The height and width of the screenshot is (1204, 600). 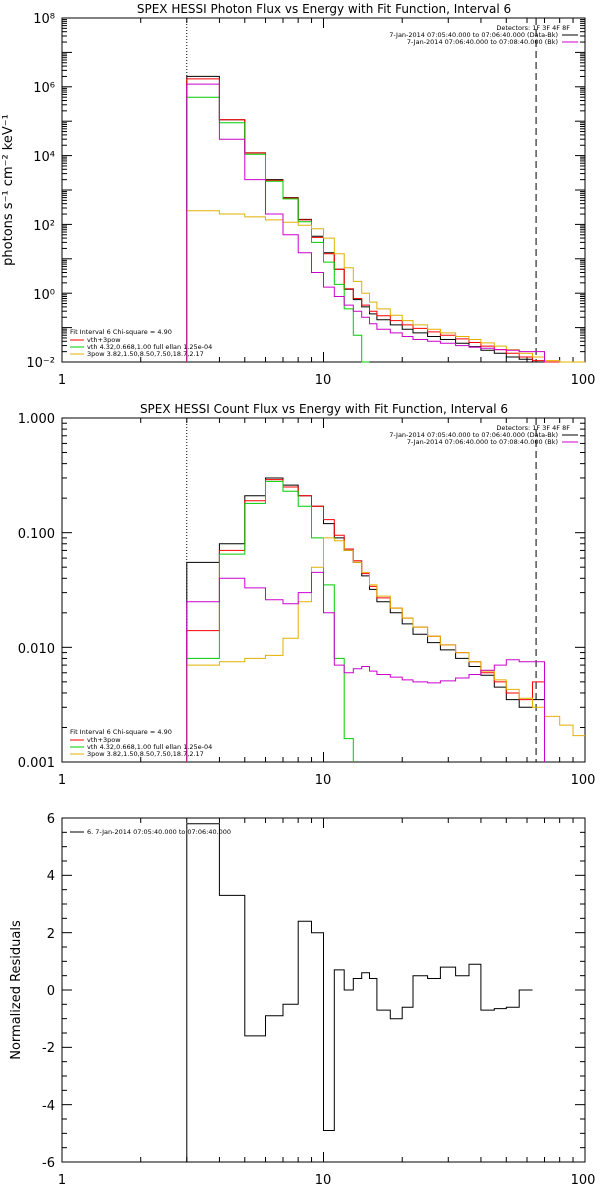 I want to click on residuals-xtick-10: 10, so click(x=323, y=1180).